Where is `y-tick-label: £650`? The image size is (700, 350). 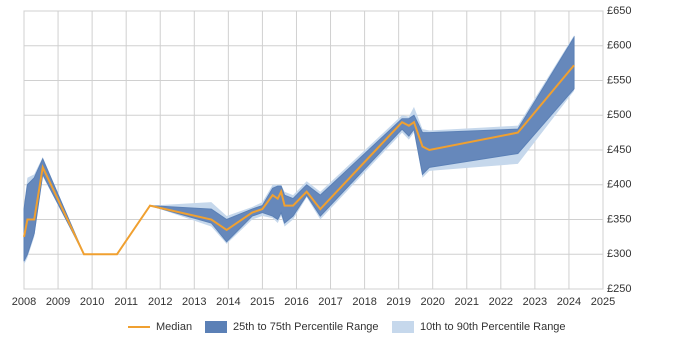 y-tick-label: £650 is located at coordinates (619, 11).